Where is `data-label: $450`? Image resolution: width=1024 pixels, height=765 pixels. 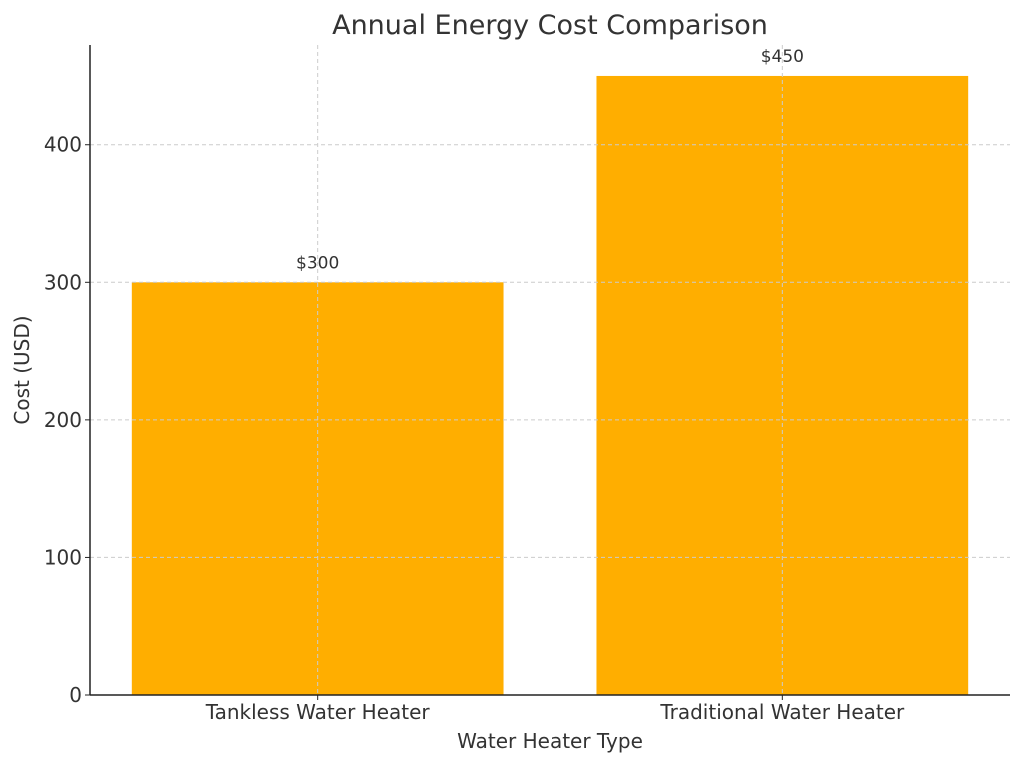 data-label: $450 is located at coordinates (782, 57).